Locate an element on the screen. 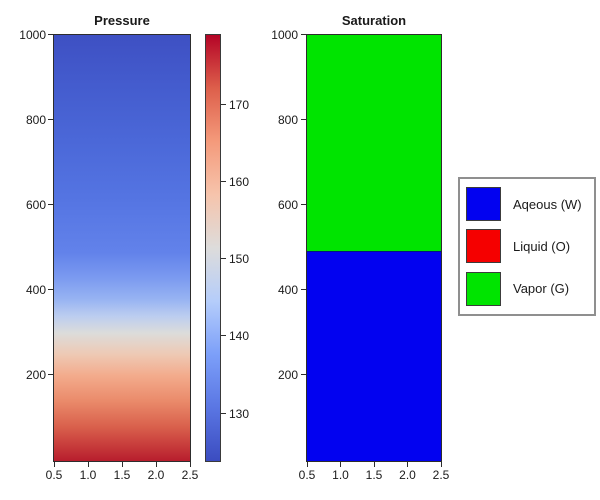 The width and height of the screenshot is (600, 500). pressure-y-tick-label: 800 is located at coordinates (35, 120).